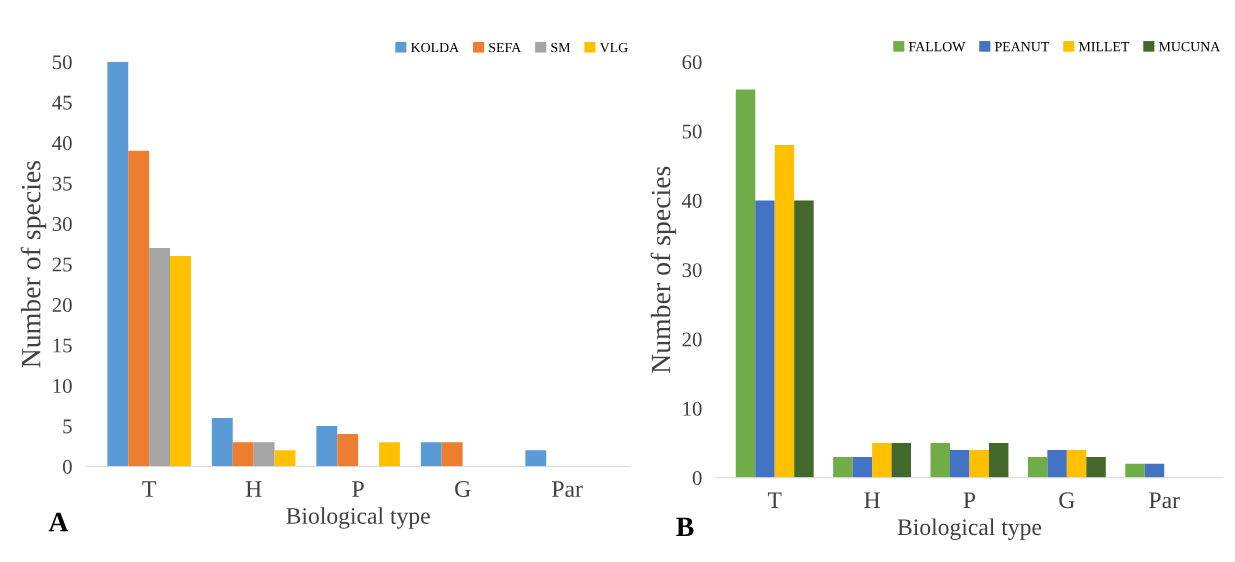  Describe the element at coordinates (67, 426) in the screenshot. I see `y-tick-label: 5` at that location.